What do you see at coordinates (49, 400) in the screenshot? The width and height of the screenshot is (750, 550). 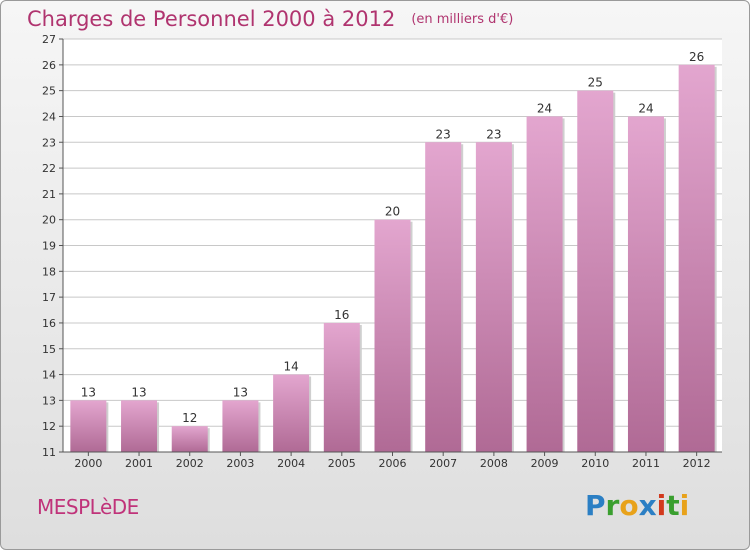 I see `y-tick-label: 13` at bounding box center [49, 400].